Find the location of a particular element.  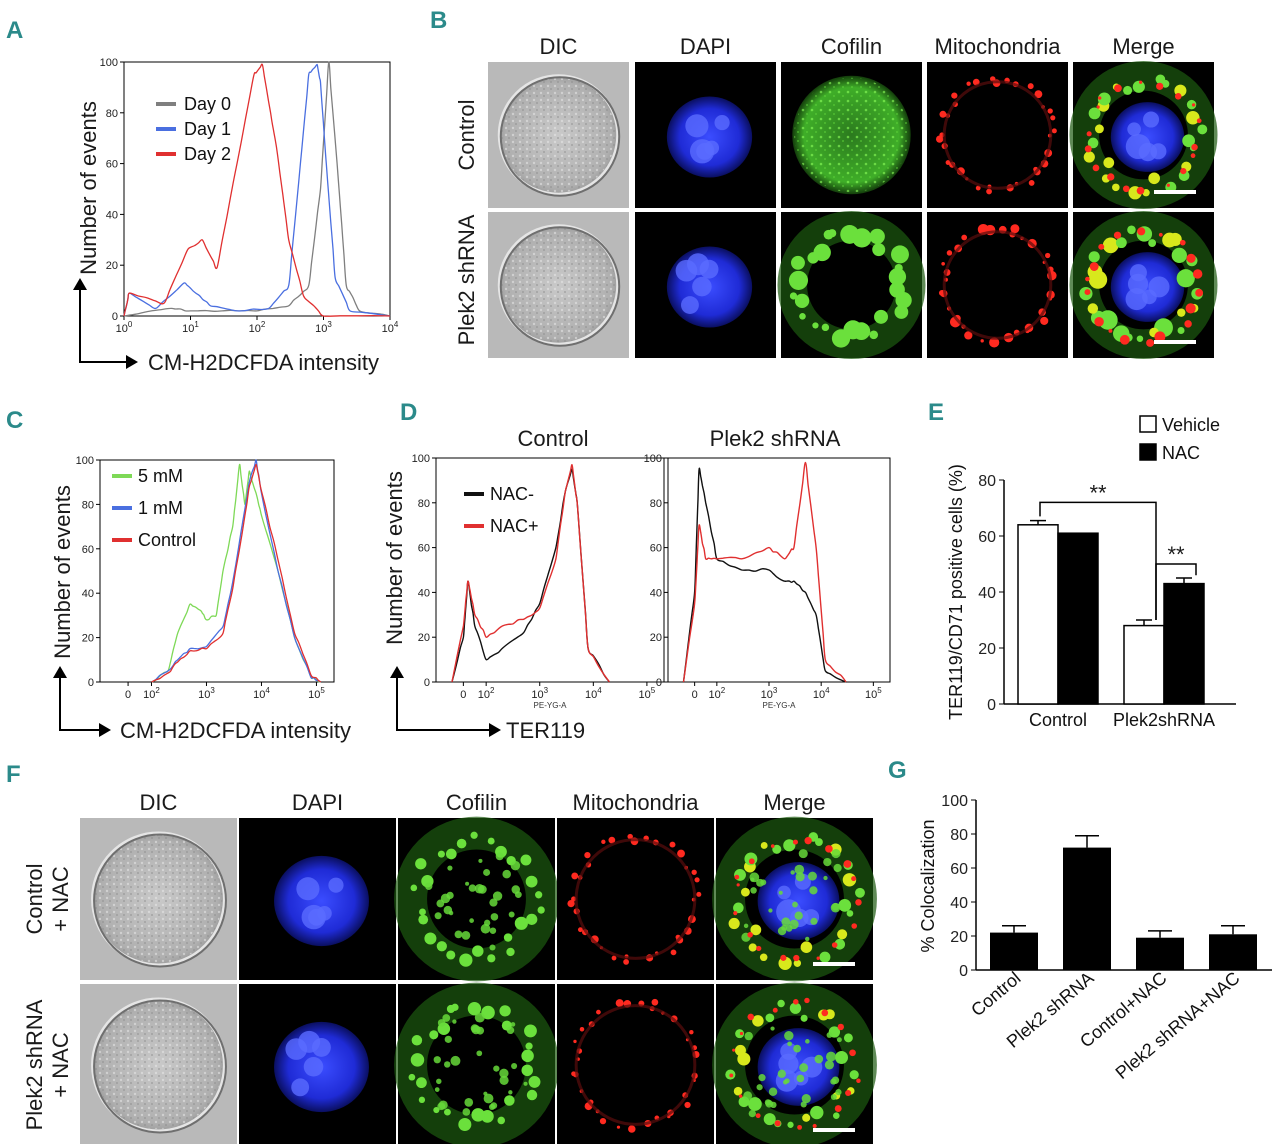

column-header: Merge is located at coordinates (1143, 46).